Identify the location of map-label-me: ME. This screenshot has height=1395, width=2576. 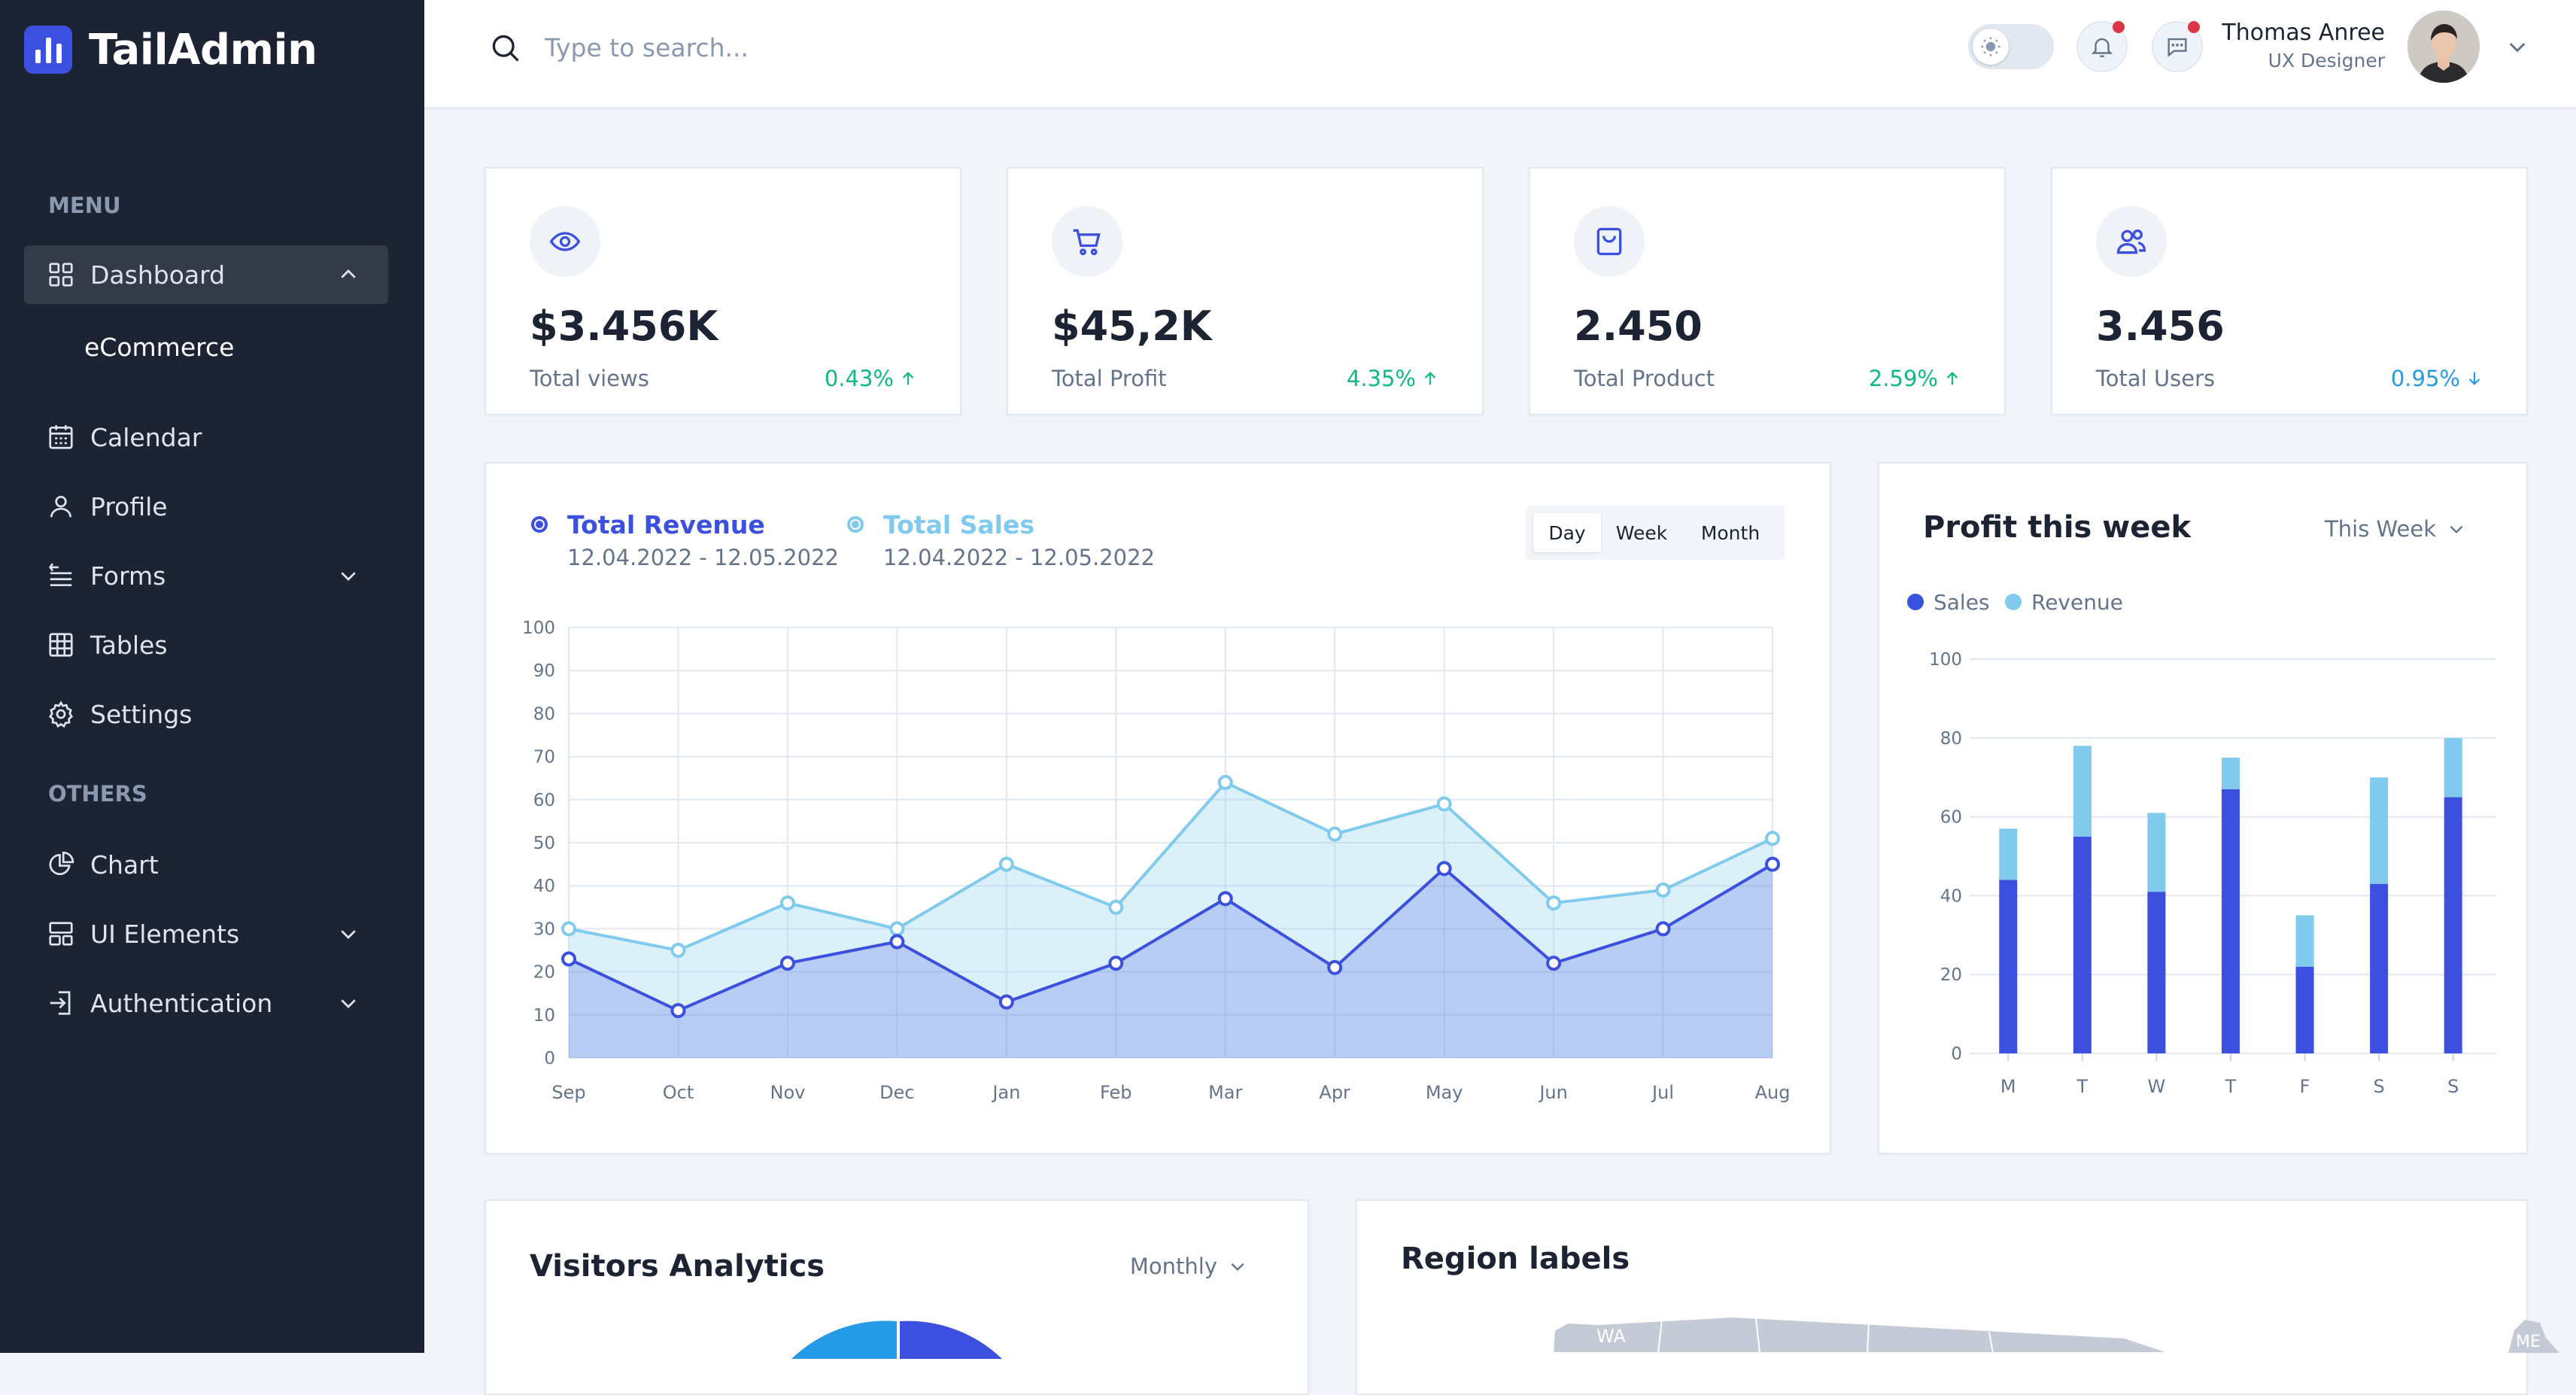
(2528, 1342).